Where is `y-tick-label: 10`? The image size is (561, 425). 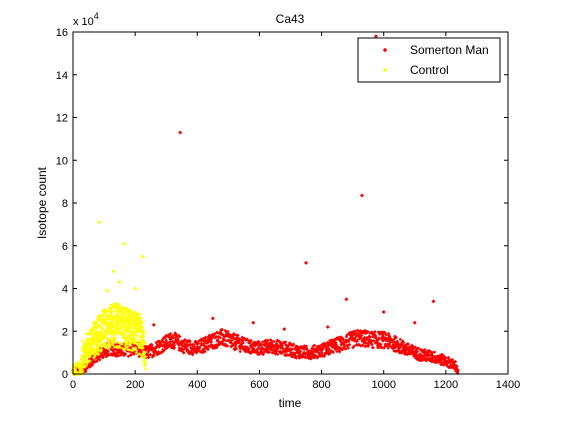
y-tick-label: 10 is located at coordinates (62, 161).